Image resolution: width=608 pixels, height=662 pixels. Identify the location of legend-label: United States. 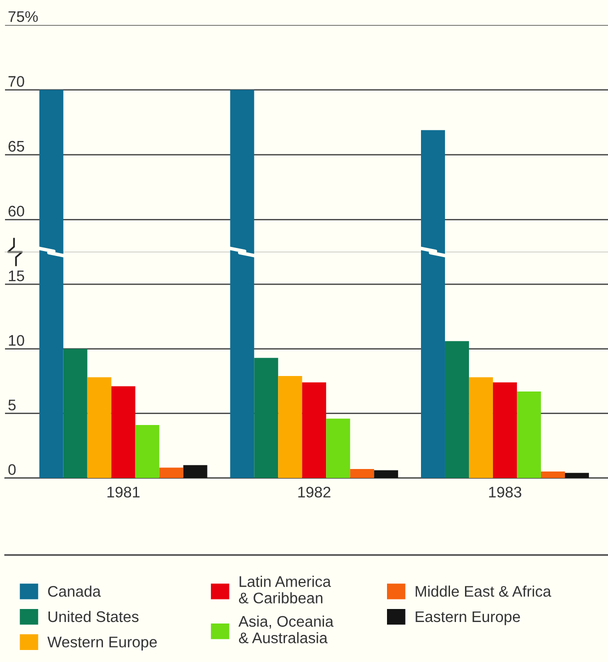
(93, 616).